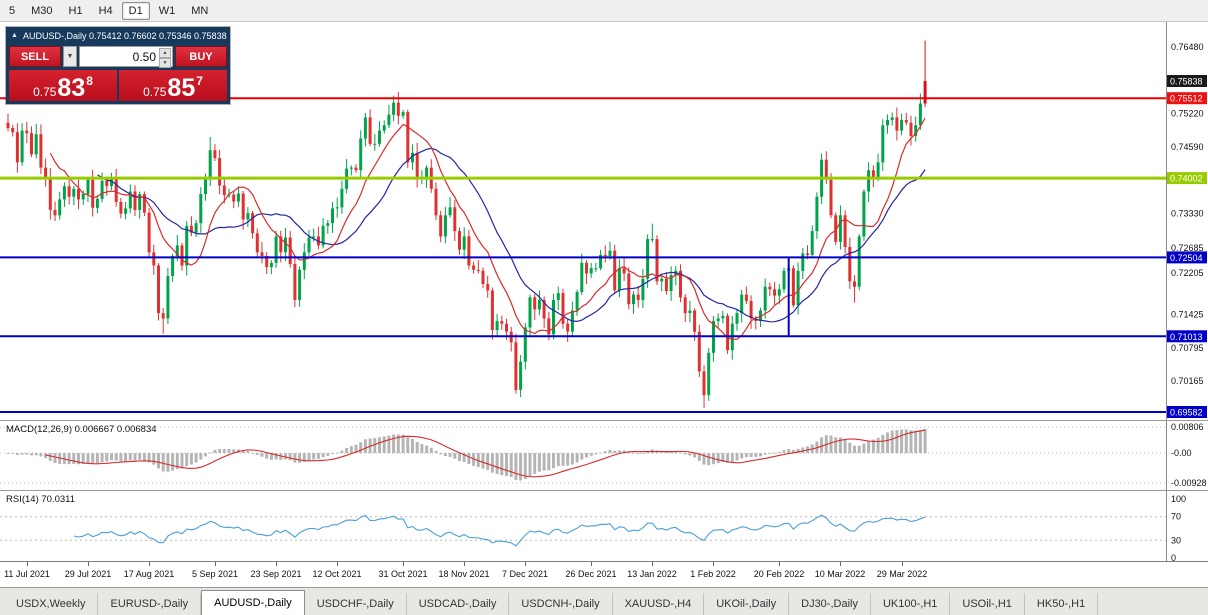 The image size is (1208, 615). What do you see at coordinates (41, 11) in the screenshot?
I see `timeframe-button-m30: M30` at bounding box center [41, 11].